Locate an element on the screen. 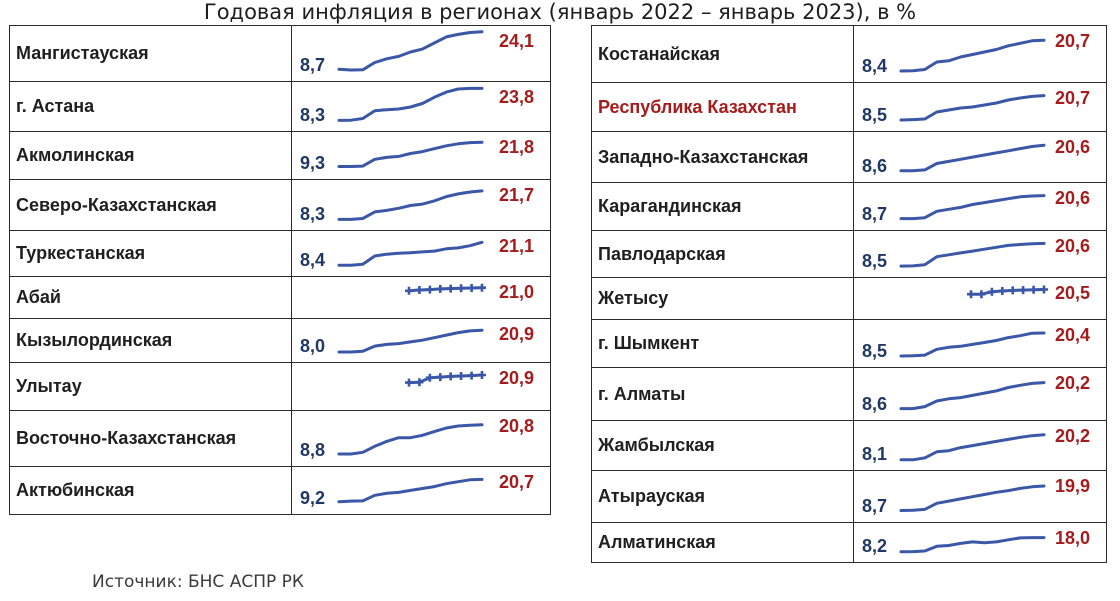 This screenshot has width=1120, height=601. sparkline-cell: 20,5 is located at coordinates (980, 298).